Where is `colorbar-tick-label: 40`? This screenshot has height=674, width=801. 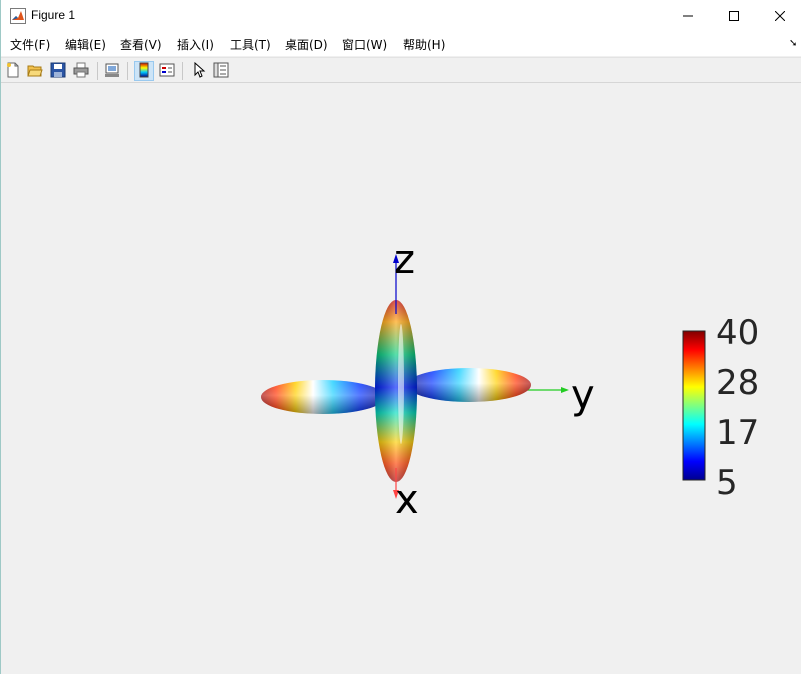
colorbar-tick-label: 40 is located at coordinates (738, 333).